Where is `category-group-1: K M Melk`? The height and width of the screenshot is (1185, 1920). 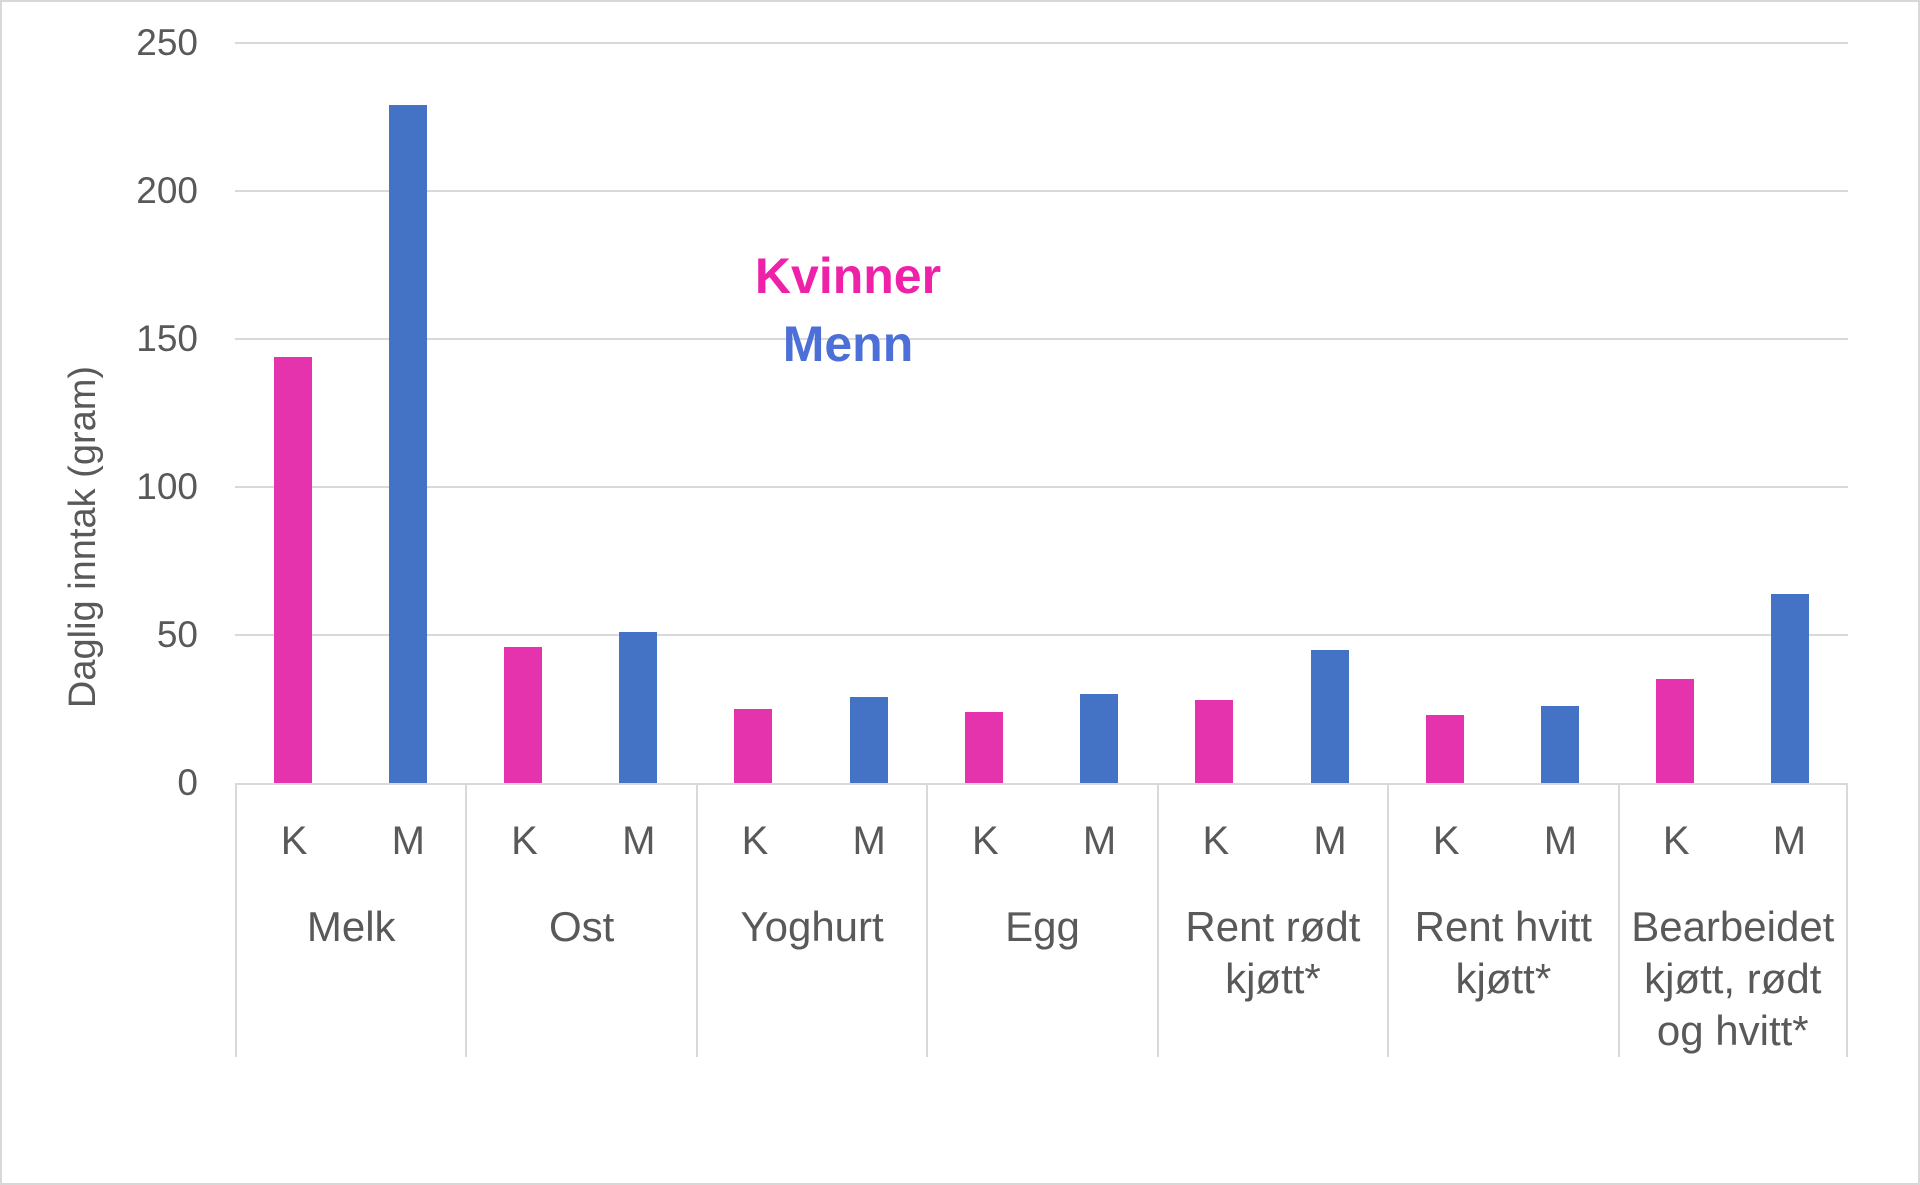
category-group-1: K M Melk is located at coordinates (350, 921).